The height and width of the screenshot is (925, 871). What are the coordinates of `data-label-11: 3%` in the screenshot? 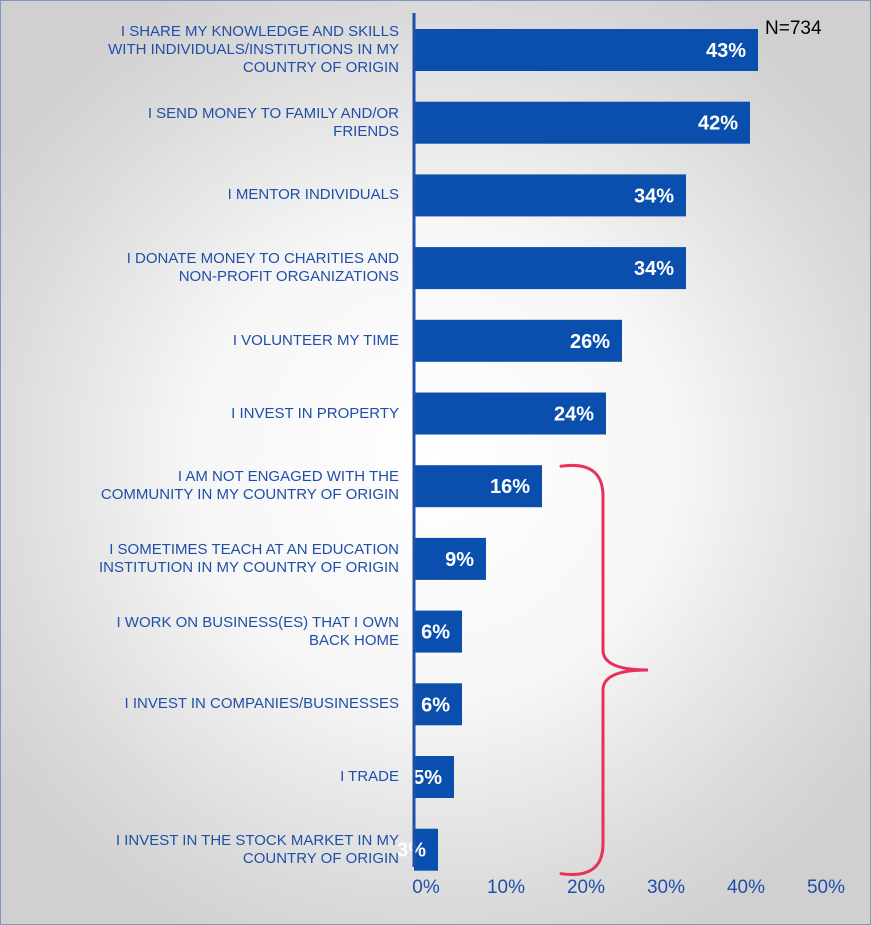 It's located at (411, 851).